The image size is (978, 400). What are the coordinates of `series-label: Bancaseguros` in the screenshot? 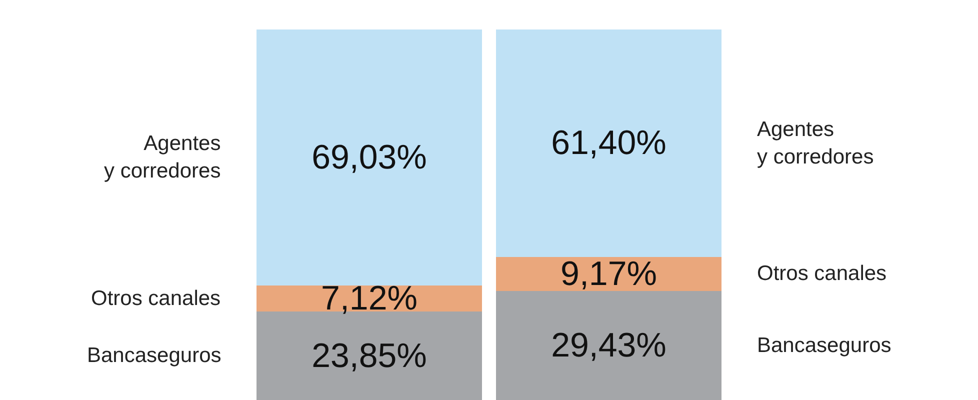 It's located at (154, 355).